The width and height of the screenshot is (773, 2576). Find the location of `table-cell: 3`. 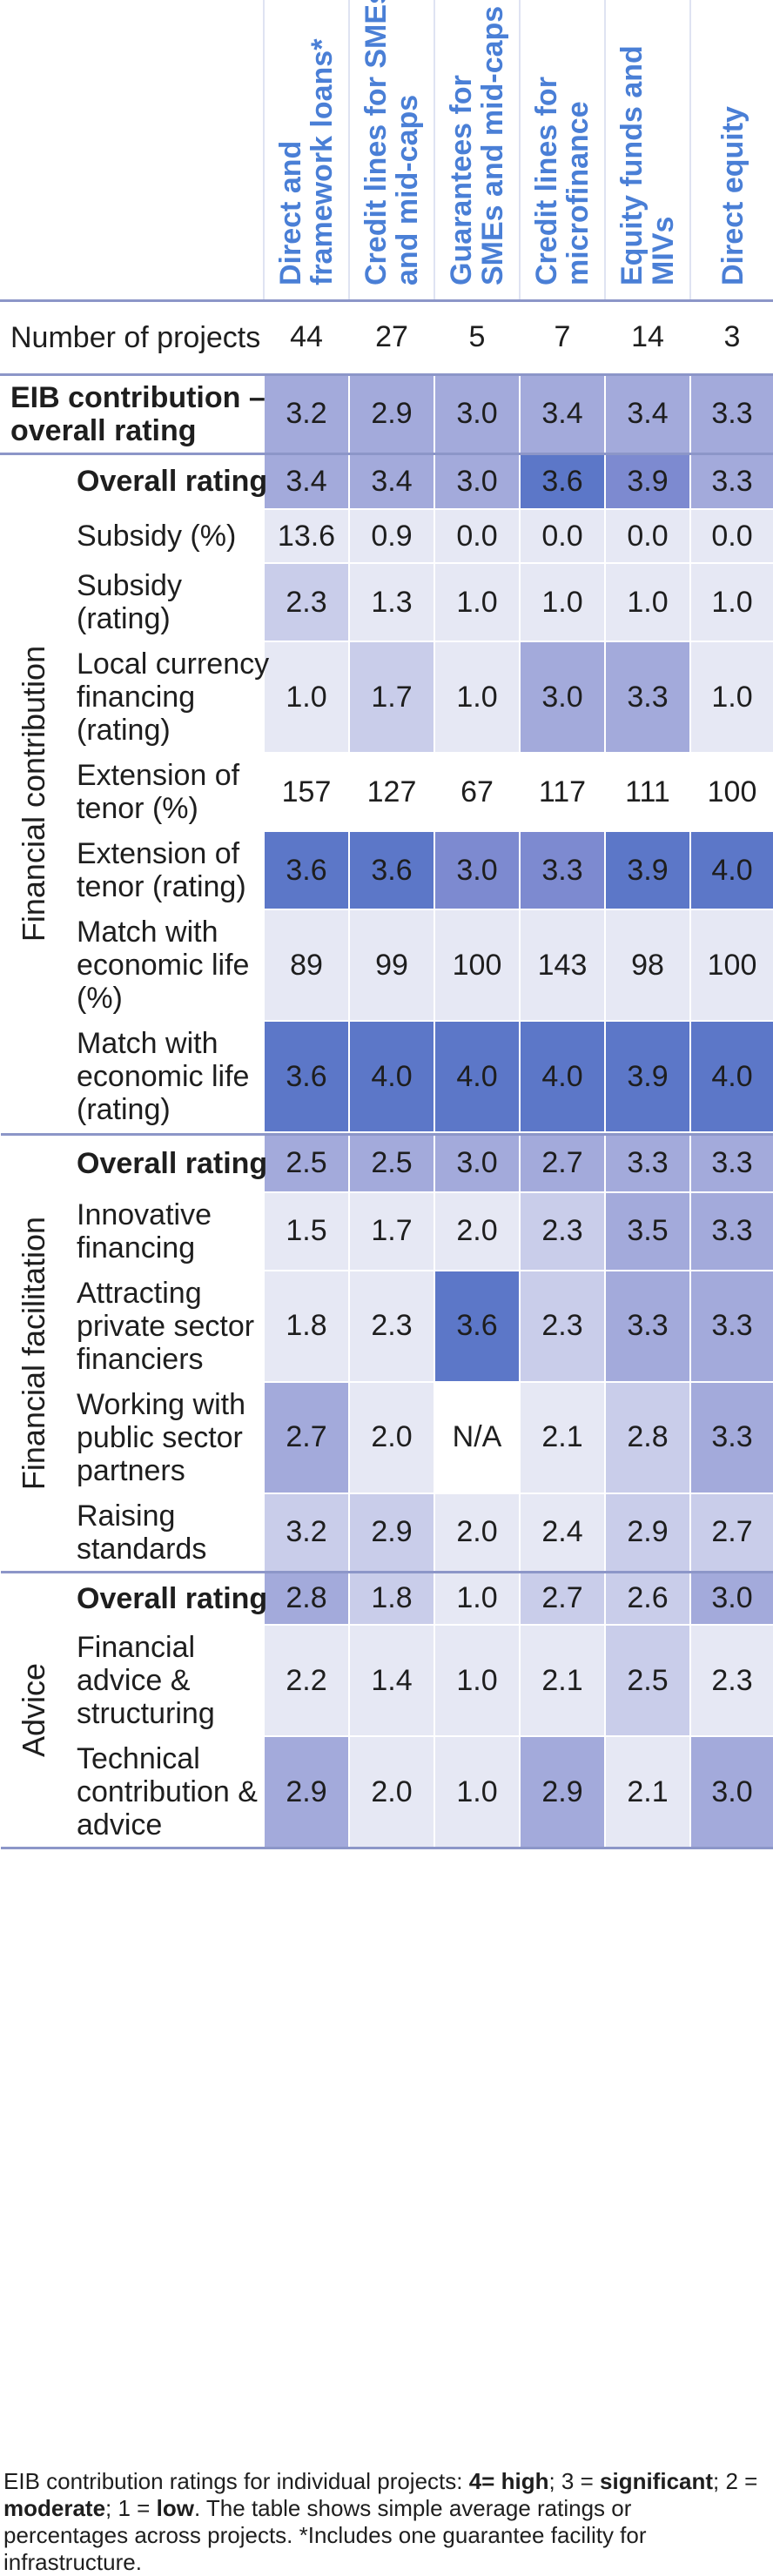

table-cell: 3 is located at coordinates (731, 337).